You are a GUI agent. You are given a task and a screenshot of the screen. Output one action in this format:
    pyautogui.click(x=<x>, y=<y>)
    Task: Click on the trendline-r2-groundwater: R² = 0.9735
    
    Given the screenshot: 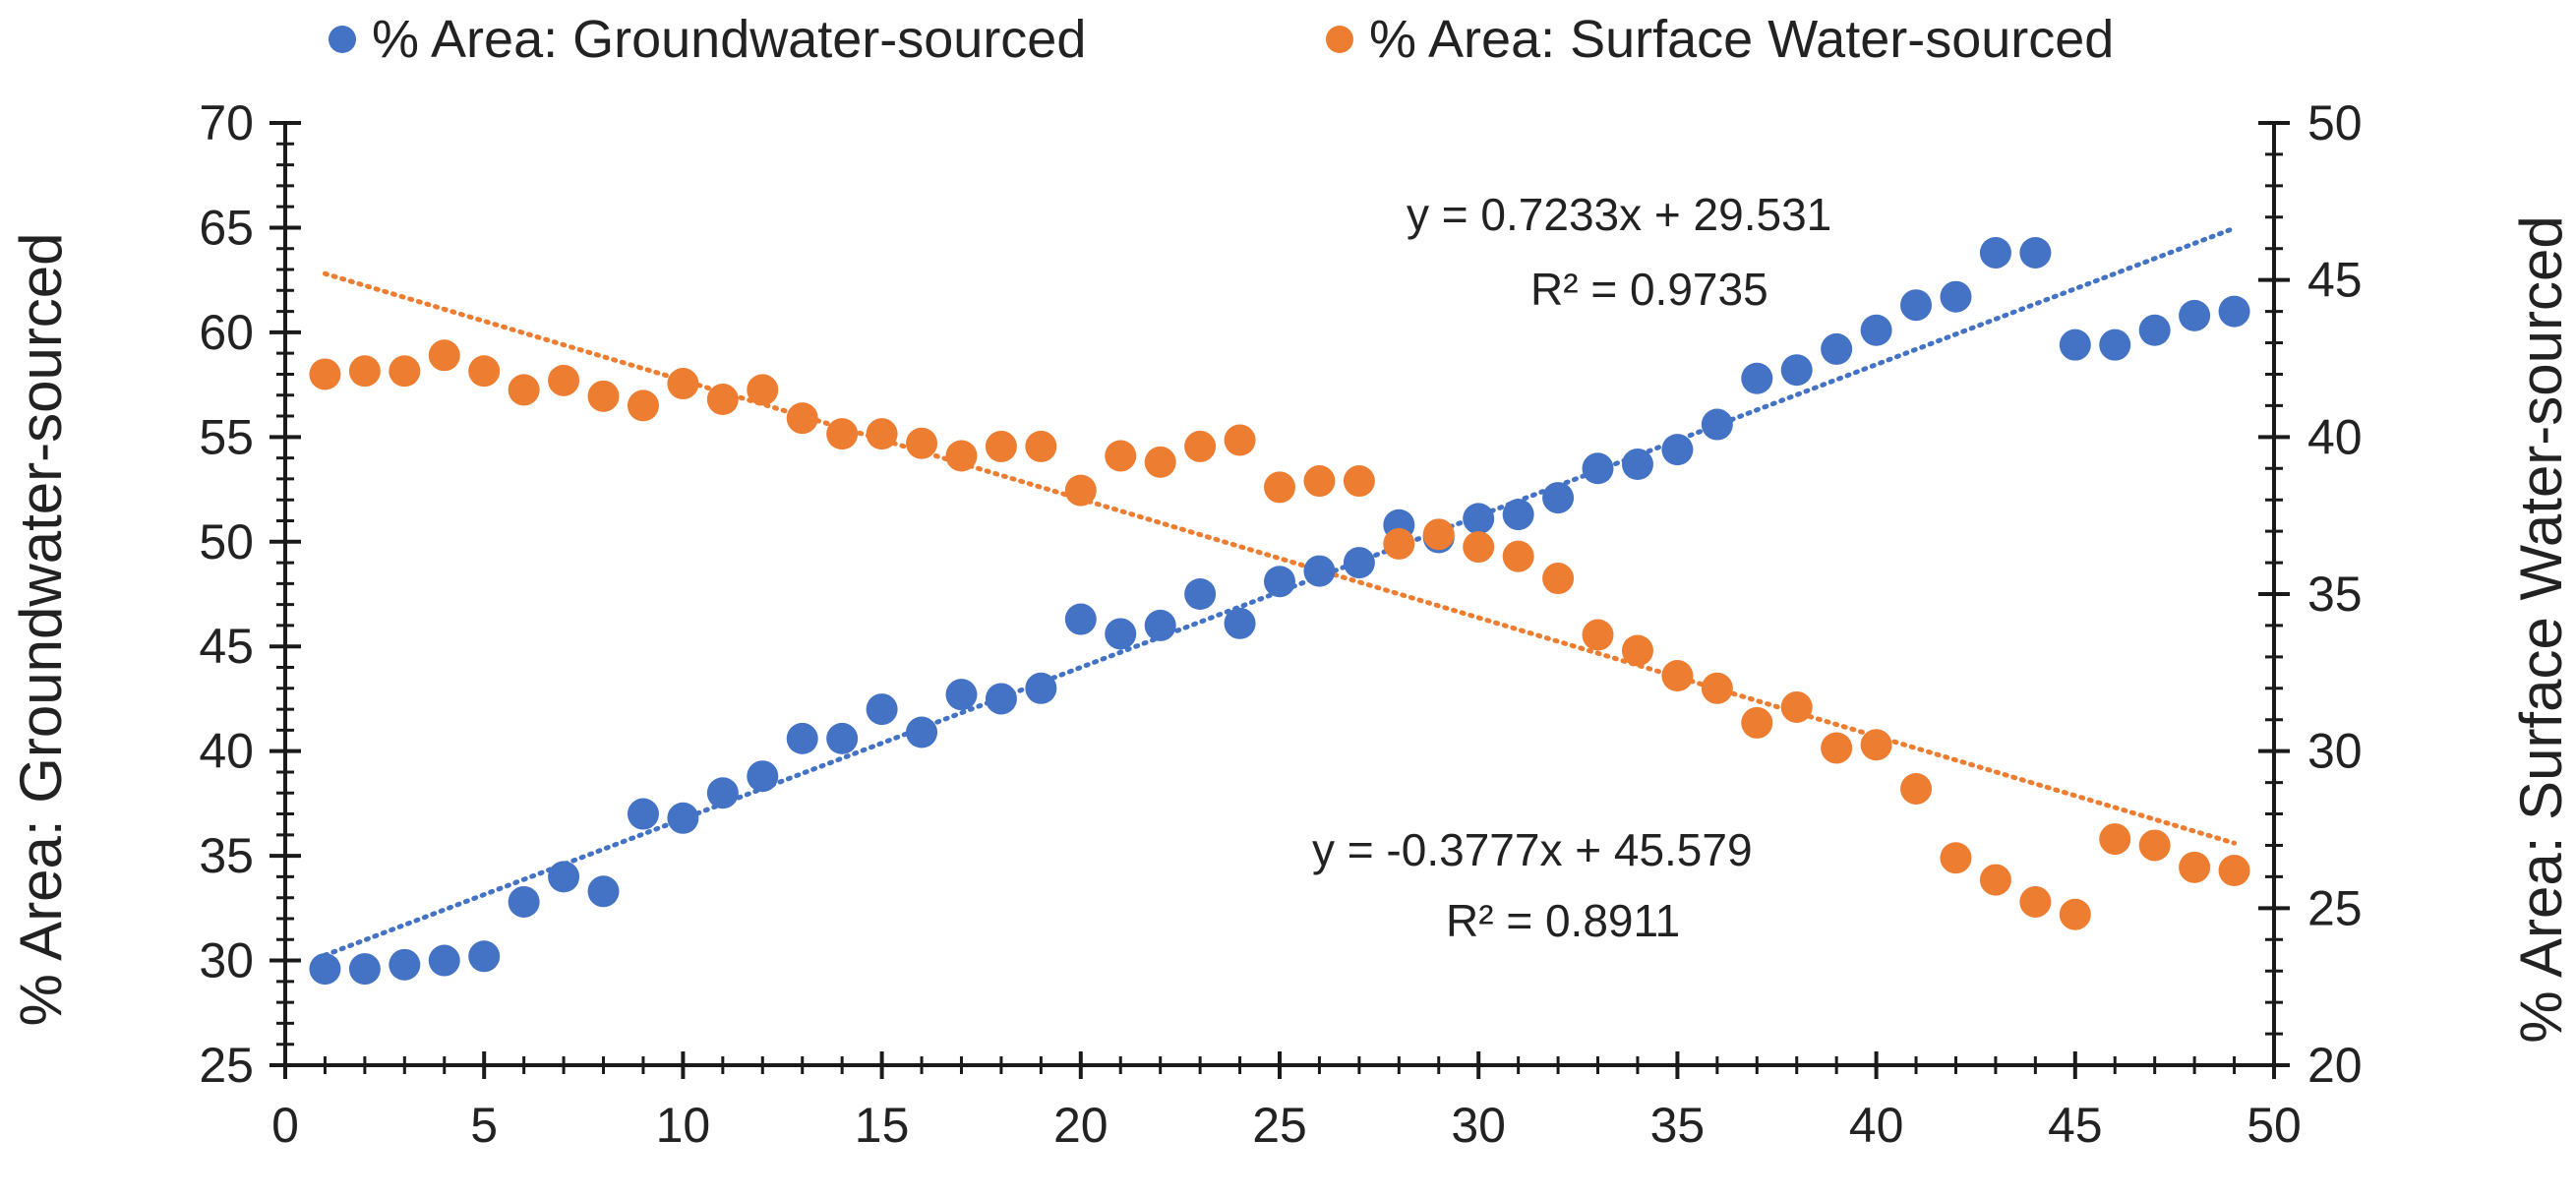 What is the action you would take?
    pyautogui.click(x=1649, y=289)
    